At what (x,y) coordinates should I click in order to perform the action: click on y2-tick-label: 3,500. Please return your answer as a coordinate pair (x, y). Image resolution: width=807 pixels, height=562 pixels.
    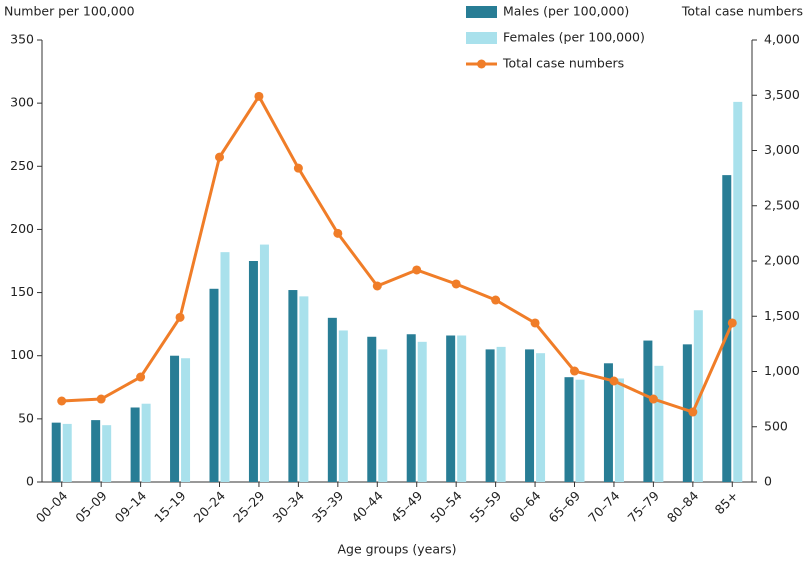
    Looking at the image, I should click on (782, 94).